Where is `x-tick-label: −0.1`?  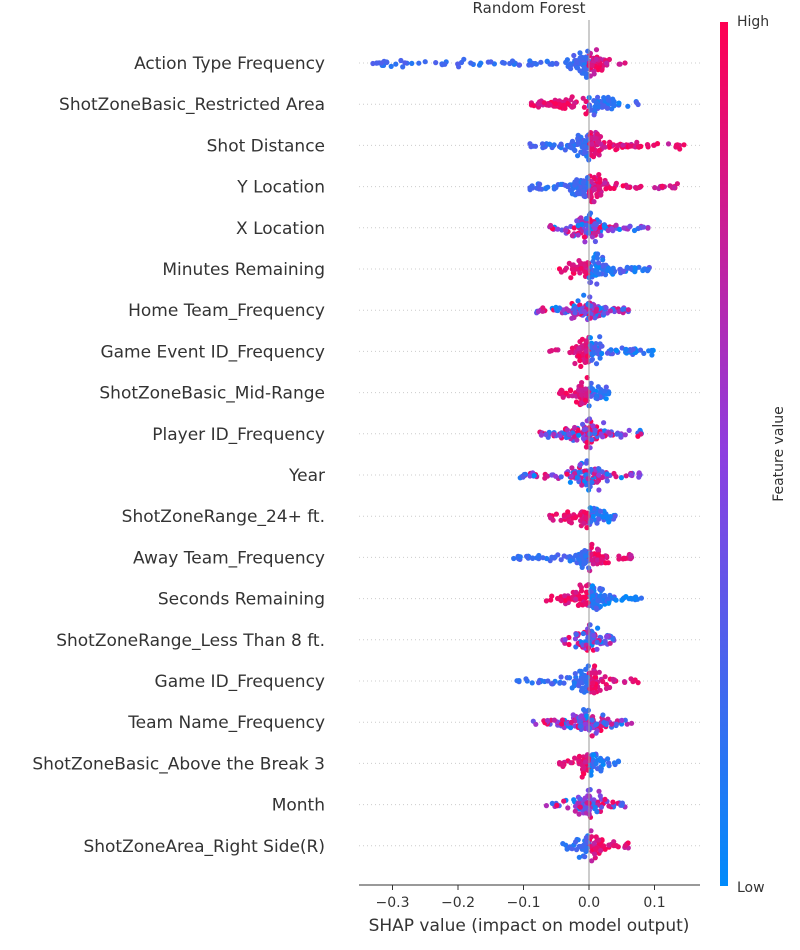 x-tick-label: −0.1 is located at coordinates (524, 903).